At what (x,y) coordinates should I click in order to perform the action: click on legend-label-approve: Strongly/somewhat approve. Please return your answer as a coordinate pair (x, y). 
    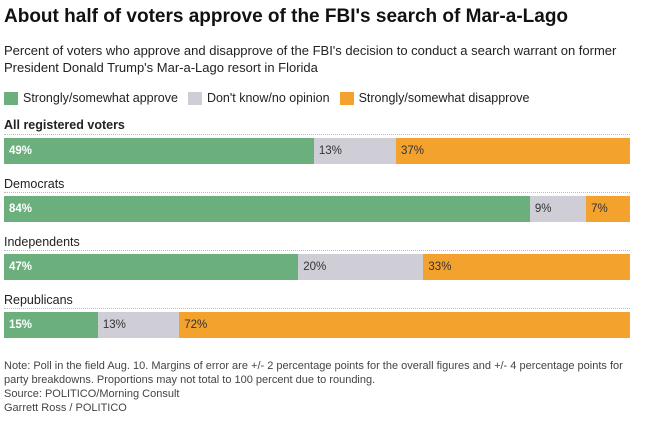
    Looking at the image, I should click on (100, 98).